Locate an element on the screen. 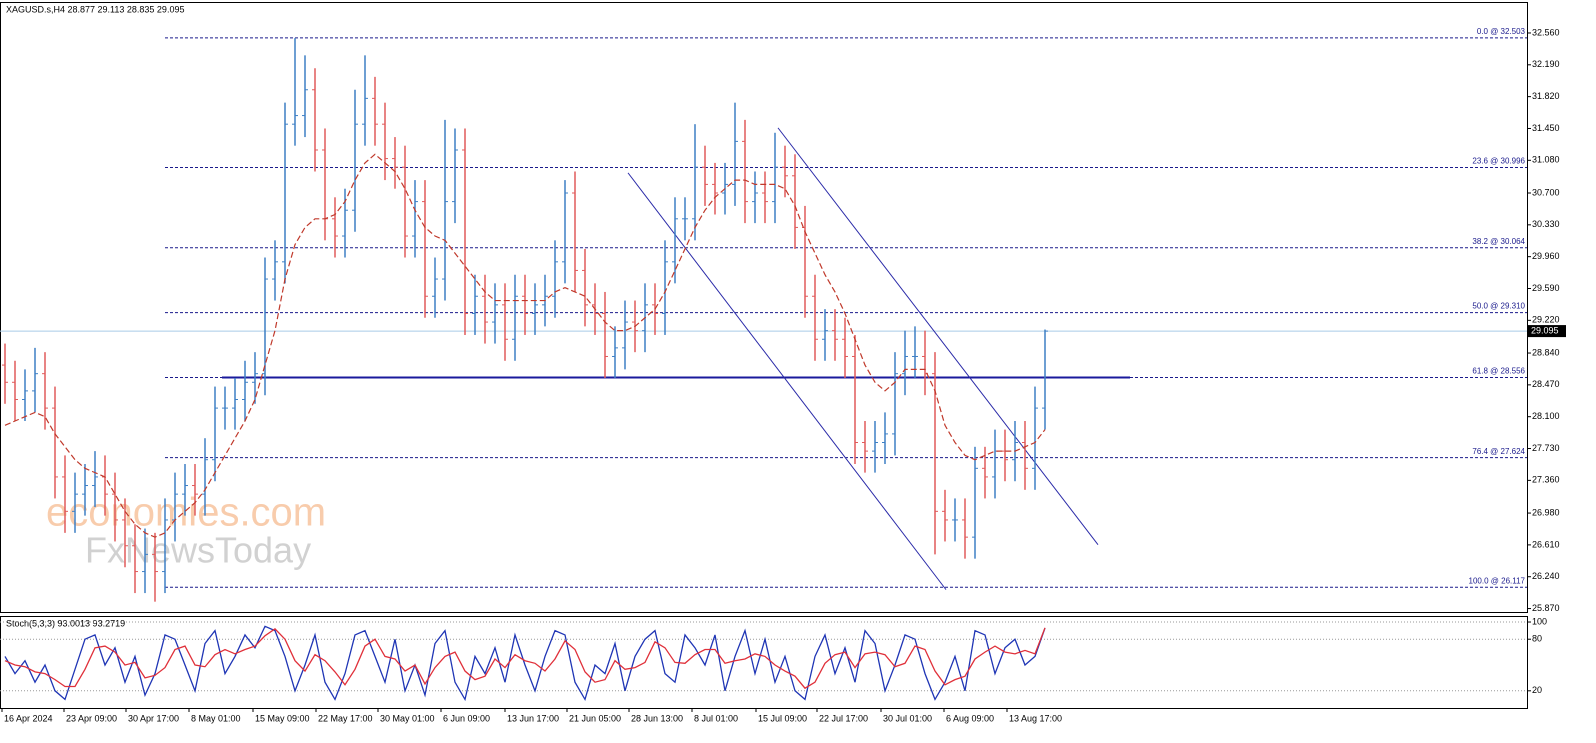  x-tick-label: 30 Apr 17:00 is located at coordinates (153, 718).